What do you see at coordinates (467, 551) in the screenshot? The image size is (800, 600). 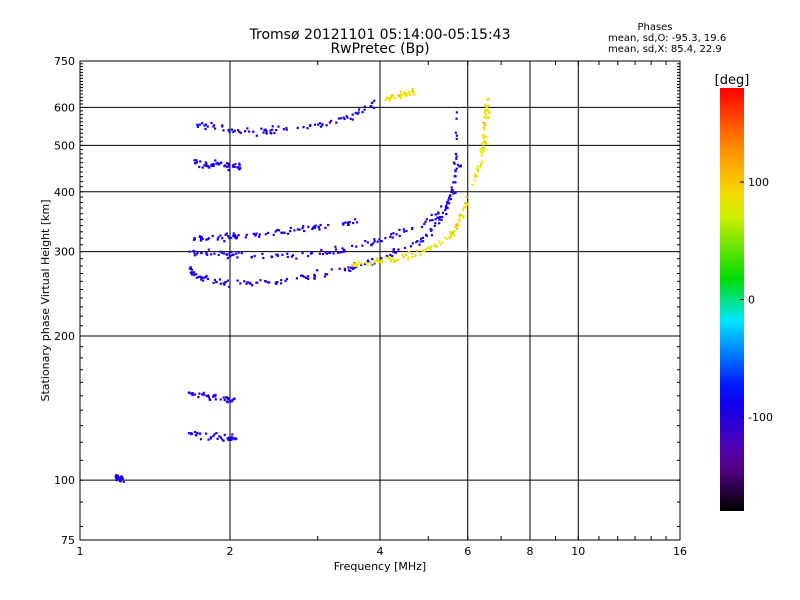 I see `x-tick-label: 6` at bounding box center [467, 551].